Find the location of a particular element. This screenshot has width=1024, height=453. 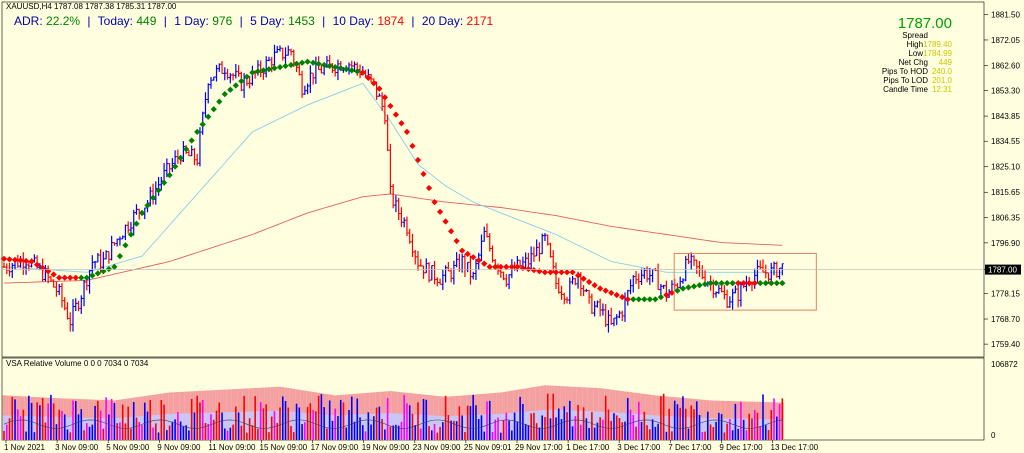

x-tick-label: 13 Dec 17:00 is located at coordinates (795, 447).